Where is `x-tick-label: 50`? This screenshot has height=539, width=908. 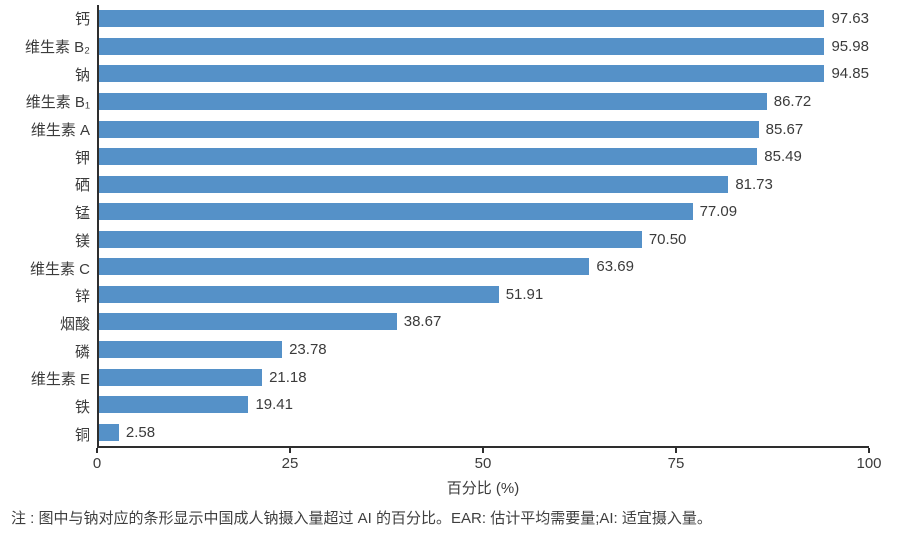 x-tick-label: 50 is located at coordinates (483, 463).